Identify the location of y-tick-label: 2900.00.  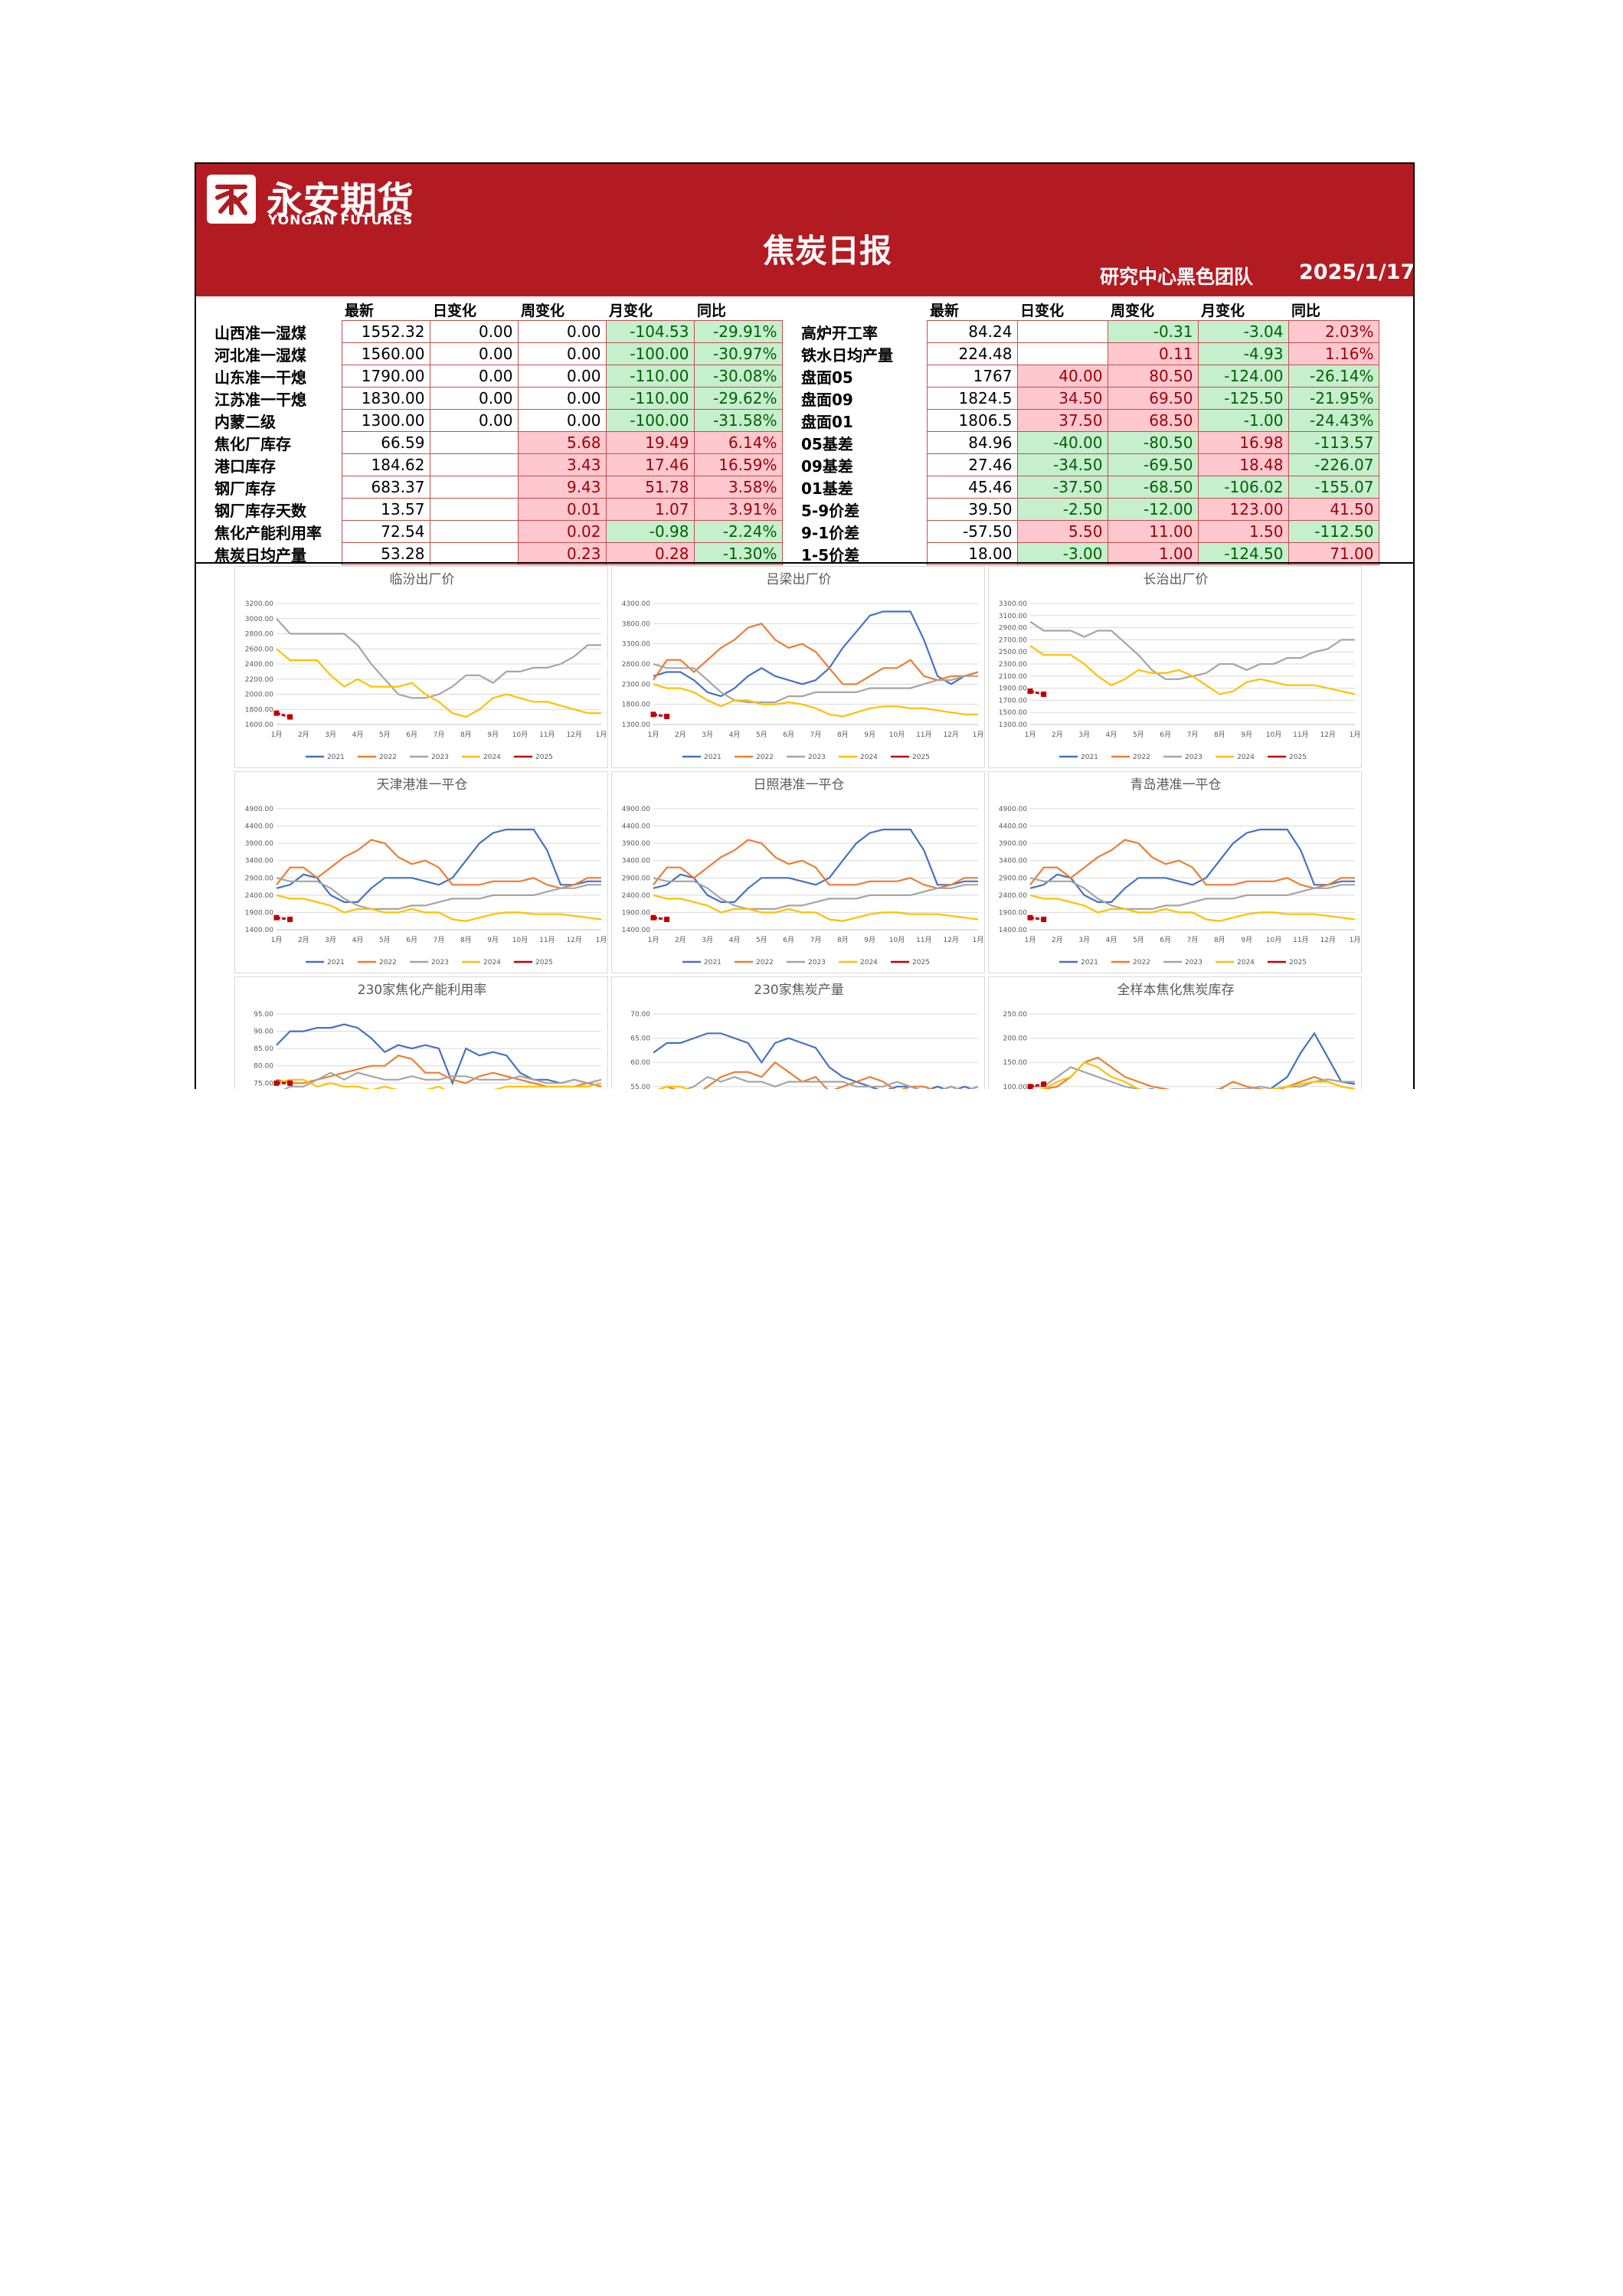
(636, 878).